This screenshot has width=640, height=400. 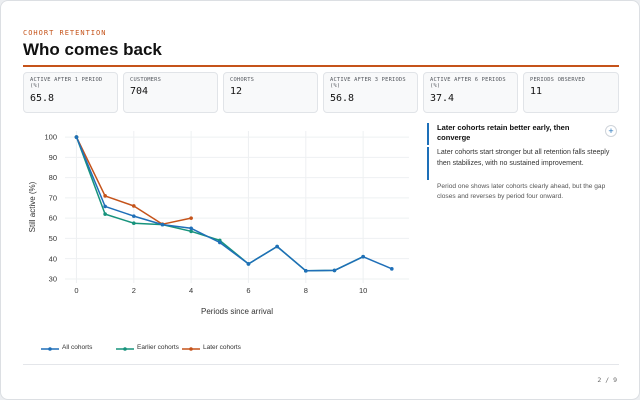 What do you see at coordinates (370, 92) in the screenshot?
I see `kpi-active-after-3-periods: ACTIVE AFTER 3 PERIODS (%) 56.8` at bounding box center [370, 92].